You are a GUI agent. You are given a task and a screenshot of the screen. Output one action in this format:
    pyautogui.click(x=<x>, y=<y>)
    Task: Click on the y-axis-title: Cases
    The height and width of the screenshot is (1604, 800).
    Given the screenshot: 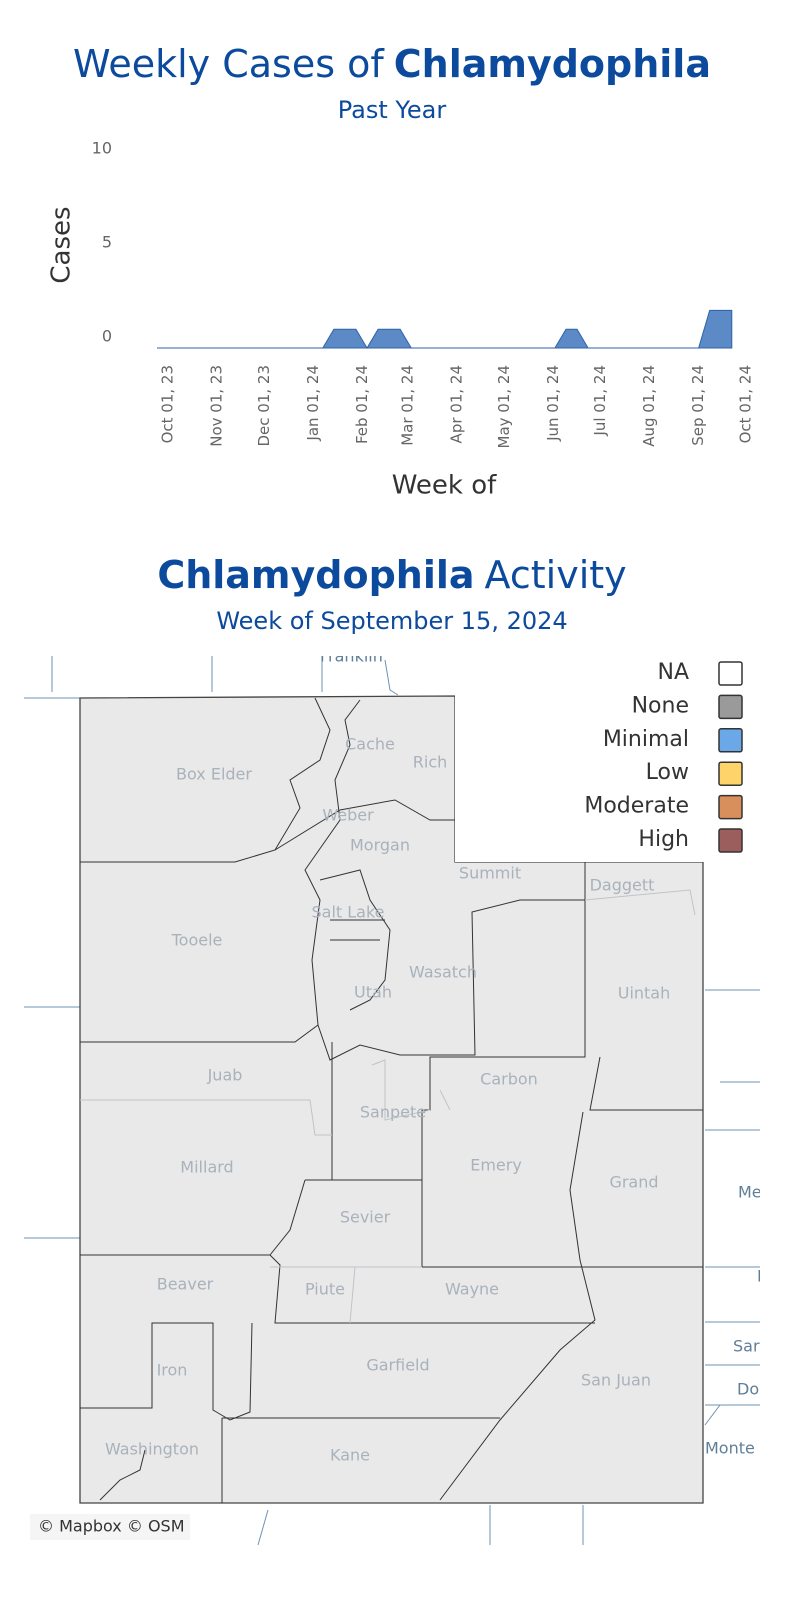 What is the action you would take?
    pyautogui.click(x=62, y=244)
    